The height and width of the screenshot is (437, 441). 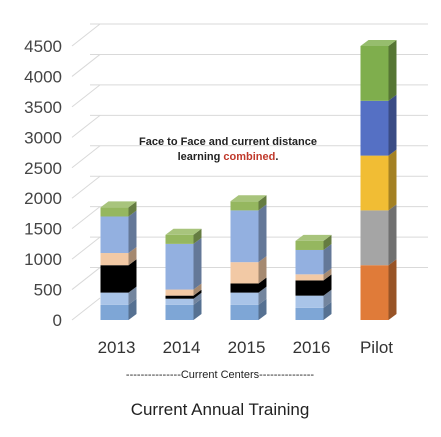 I want to click on x-tick-label: 2013, so click(x=117, y=347).